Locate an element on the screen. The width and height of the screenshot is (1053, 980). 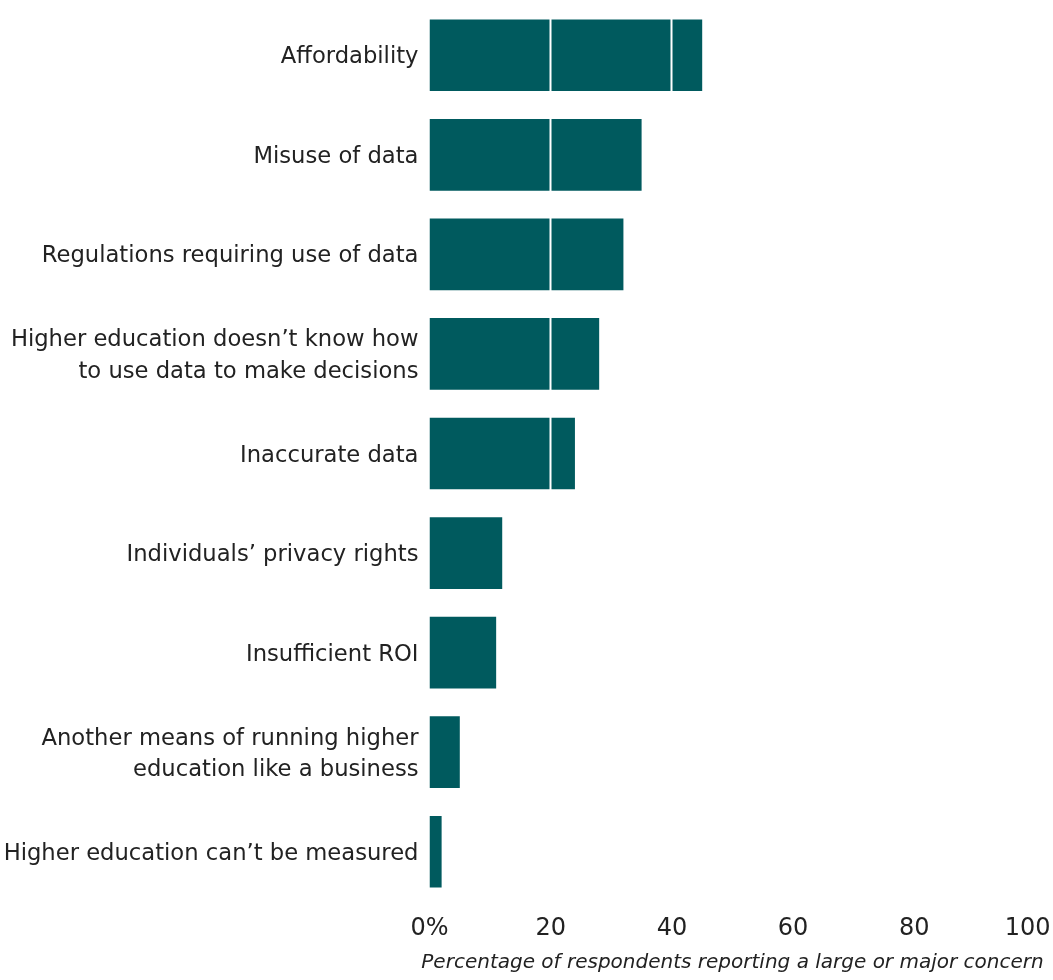
x-tick-label: 0% is located at coordinates (429, 926).